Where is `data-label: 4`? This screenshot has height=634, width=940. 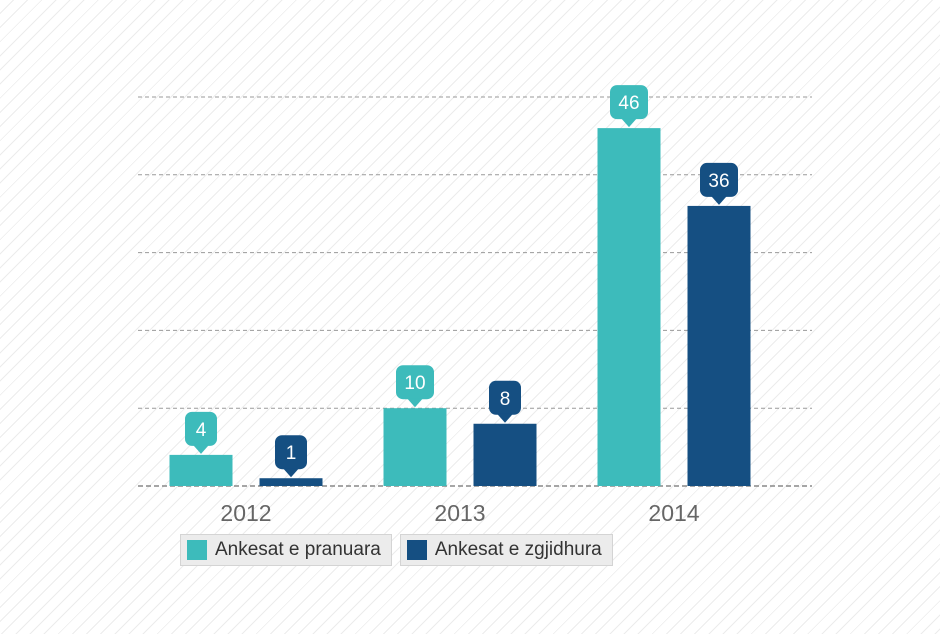 data-label: 4 is located at coordinates (201, 432).